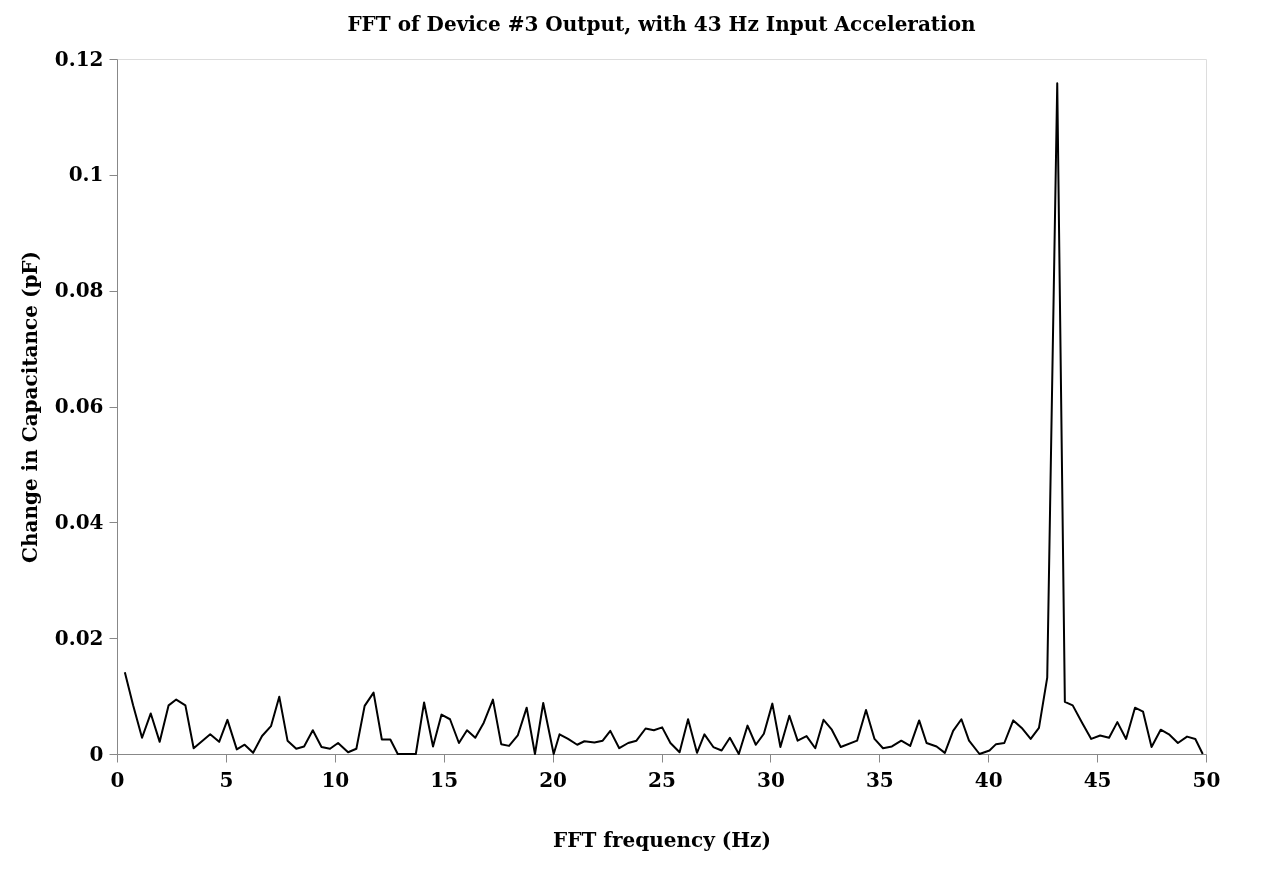 The width and height of the screenshot is (1272, 892). Describe the element at coordinates (79, 290) in the screenshot. I see `y-tick-label: 0.08` at that location.